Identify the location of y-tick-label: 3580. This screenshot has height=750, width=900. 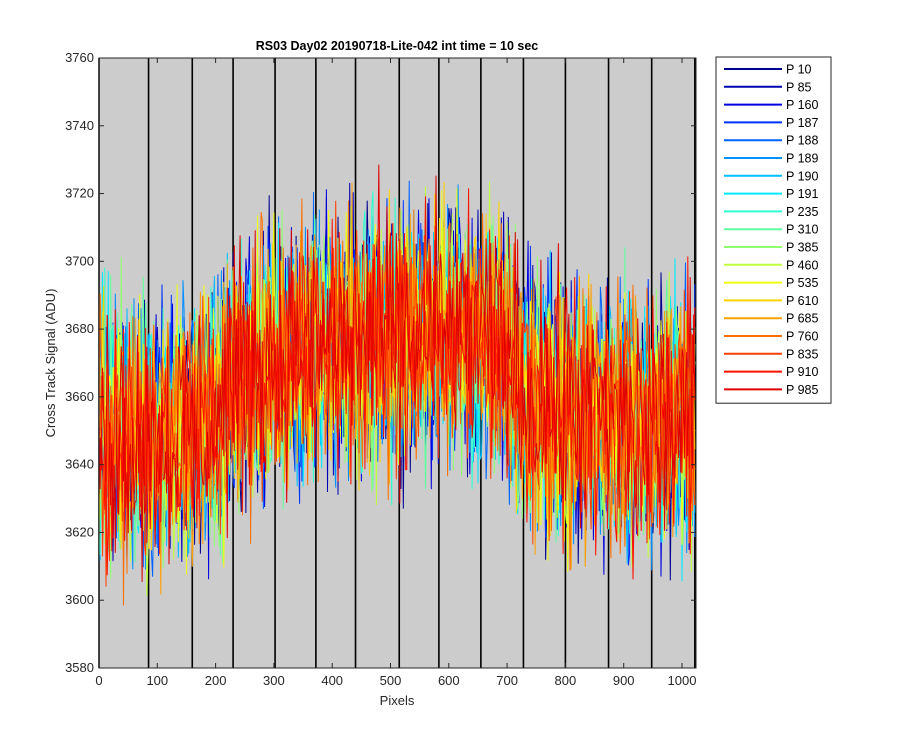
(79, 667).